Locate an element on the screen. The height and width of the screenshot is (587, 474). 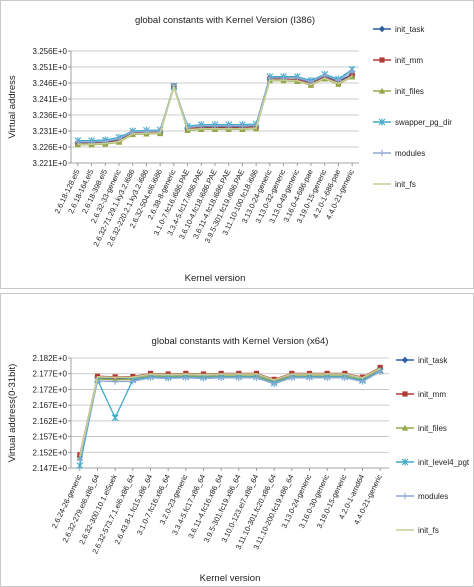
series-init-level4-pgt is located at coordinates (230, 418).